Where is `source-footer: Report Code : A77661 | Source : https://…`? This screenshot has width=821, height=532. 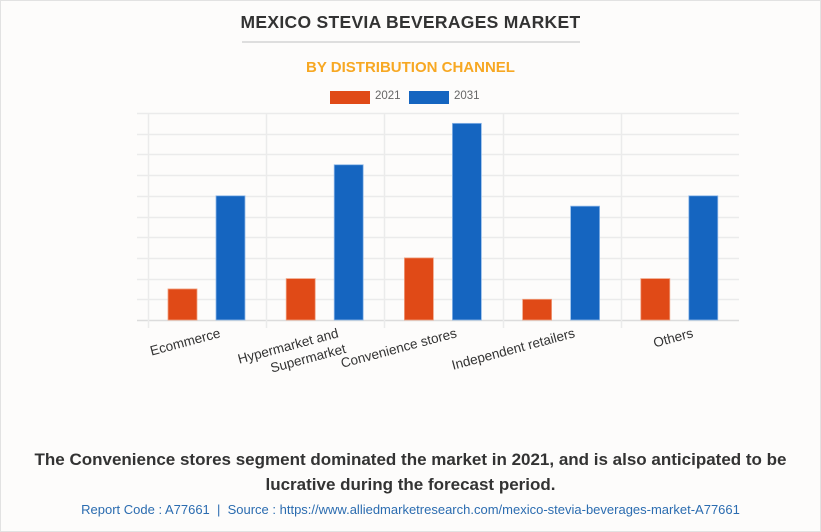
source-footer: Report Code : A77661 | Source : https://… is located at coordinates (410, 509).